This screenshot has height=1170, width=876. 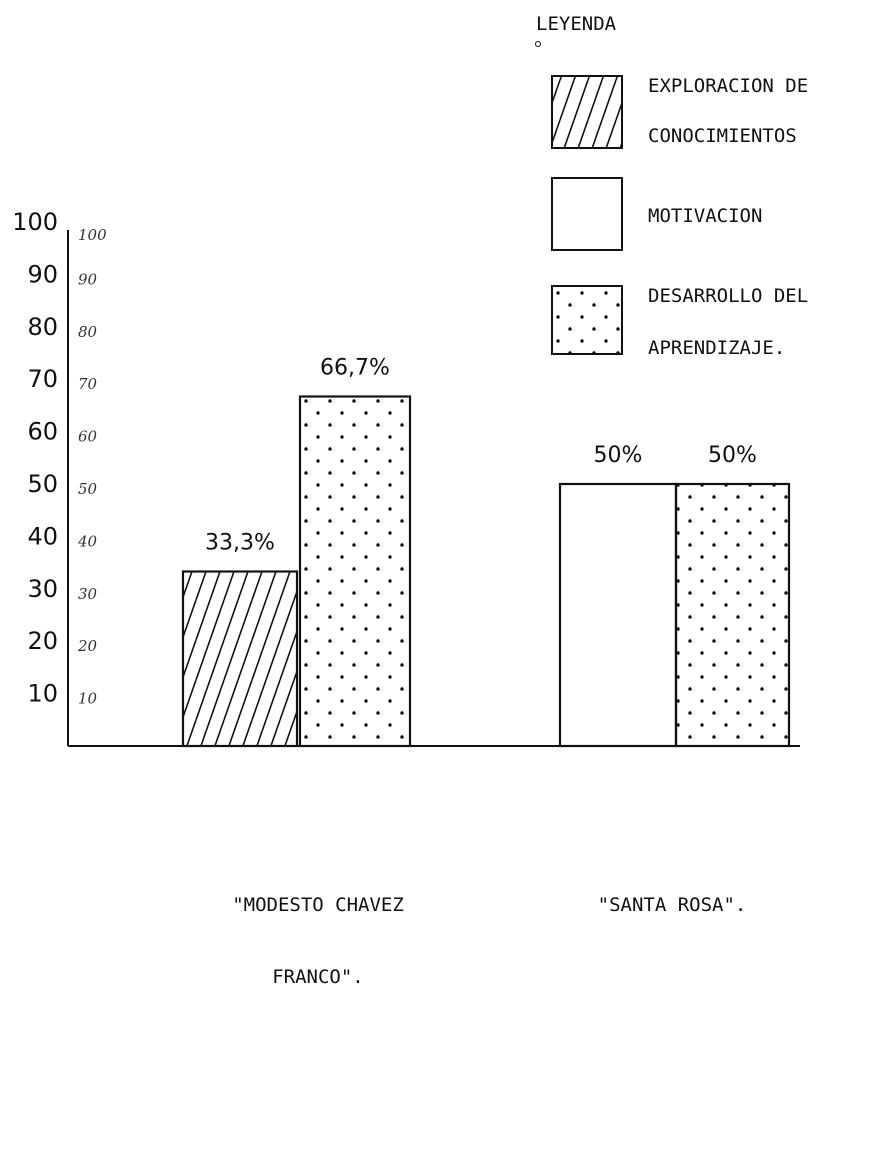 What do you see at coordinates (42, 589) in the screenshot?
I see `y-tick-label: 30` at bounding box center [42, 589].